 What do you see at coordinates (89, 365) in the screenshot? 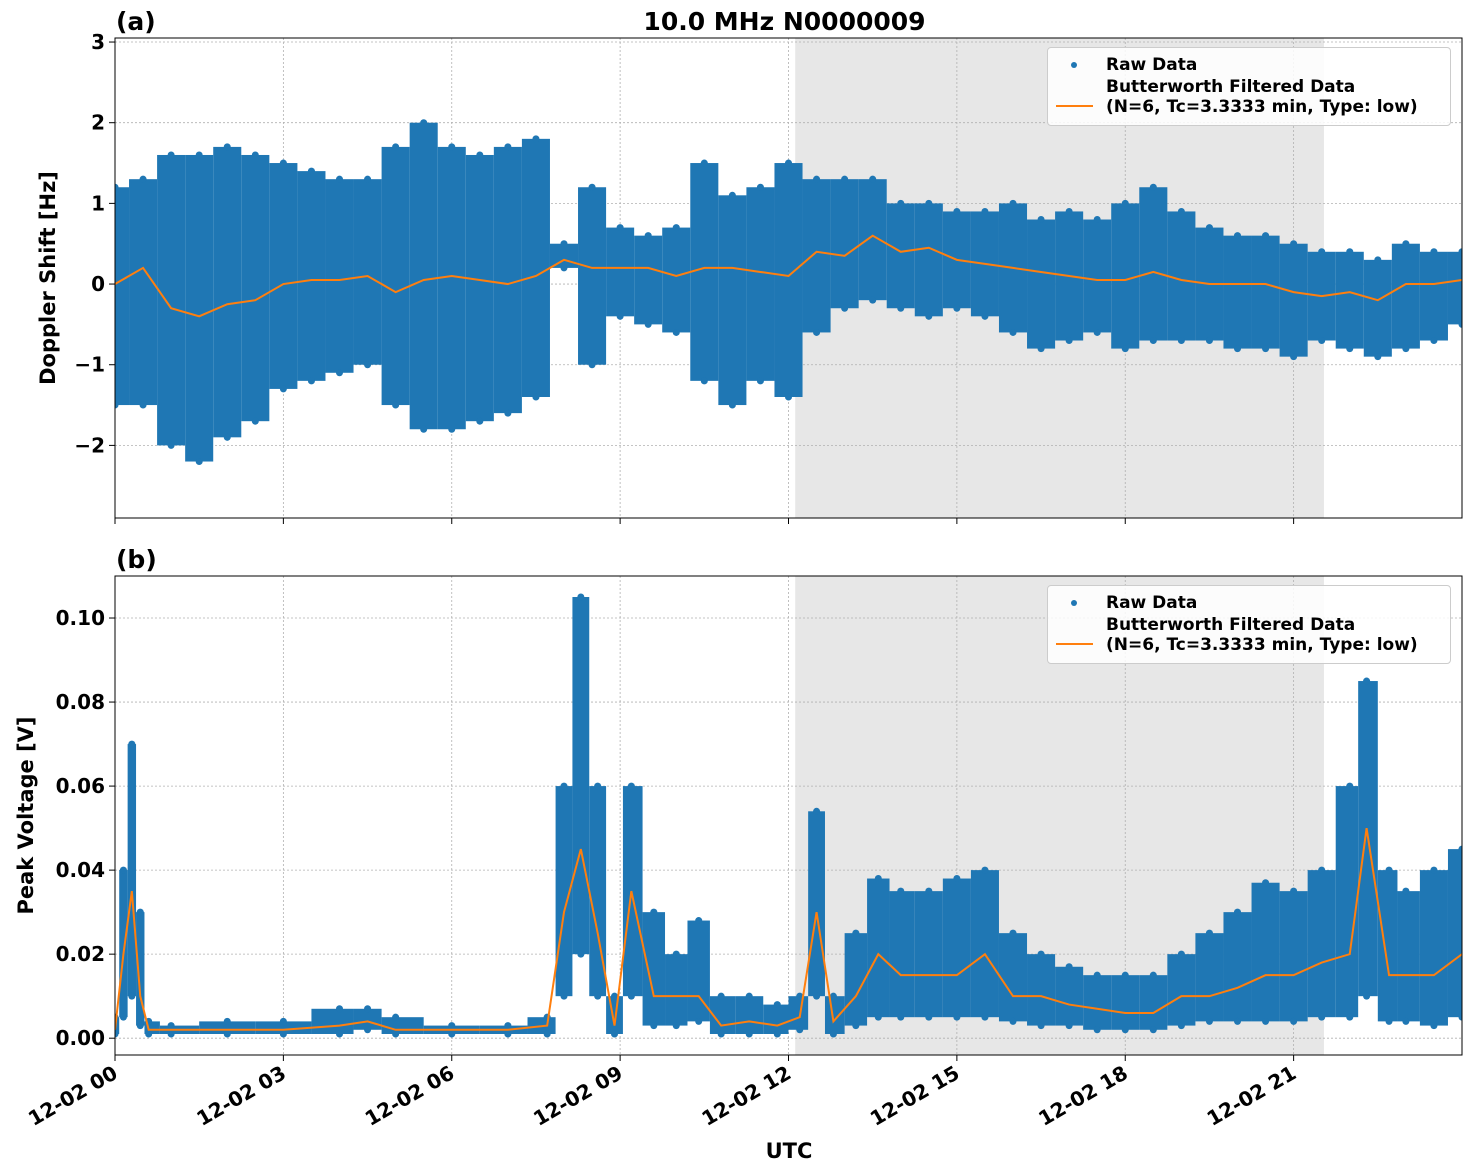
I see `y-tick-label: −1` at bounding box center [89, 365].